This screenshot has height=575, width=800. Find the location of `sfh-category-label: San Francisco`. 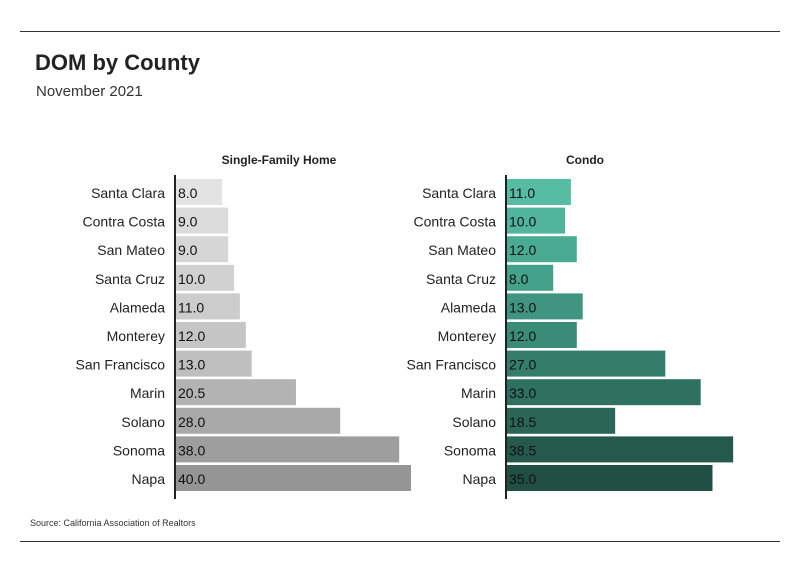

sfh-category-label: San Francisco is located at coordinates (121, 365).